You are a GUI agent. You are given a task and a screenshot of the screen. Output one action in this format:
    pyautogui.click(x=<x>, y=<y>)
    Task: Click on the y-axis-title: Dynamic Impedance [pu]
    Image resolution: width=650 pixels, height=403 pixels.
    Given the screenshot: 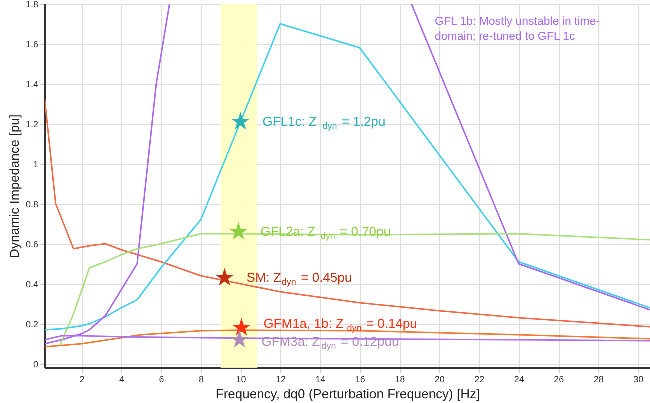 What is the action you would take?
    pyautogui.click(x=14, y=186)
    